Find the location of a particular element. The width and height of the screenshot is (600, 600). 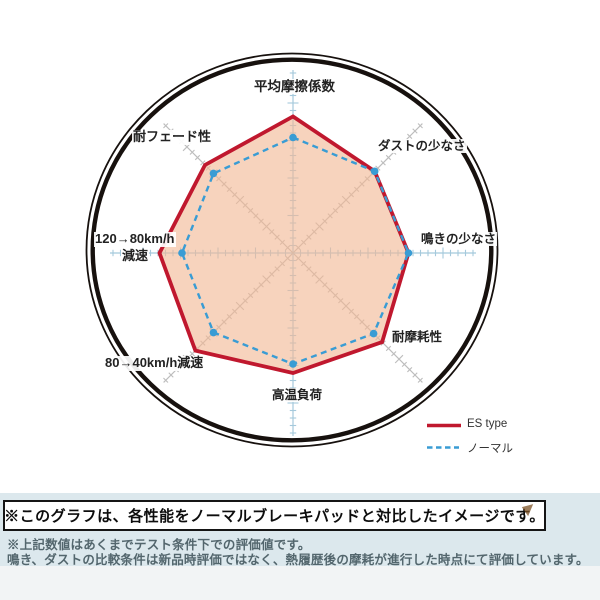

axis-label-fade-resistance: 耐フェード性 is located at coordinates (172, 137).